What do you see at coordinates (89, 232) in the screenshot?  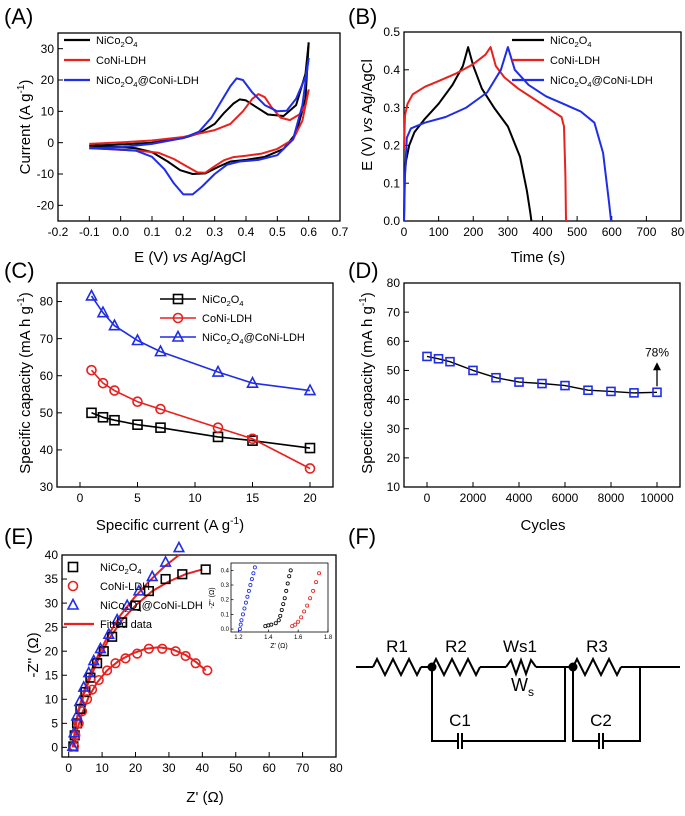 I see `panel-a-x-tick-label: -0.1` at bounding box center [89, 232].